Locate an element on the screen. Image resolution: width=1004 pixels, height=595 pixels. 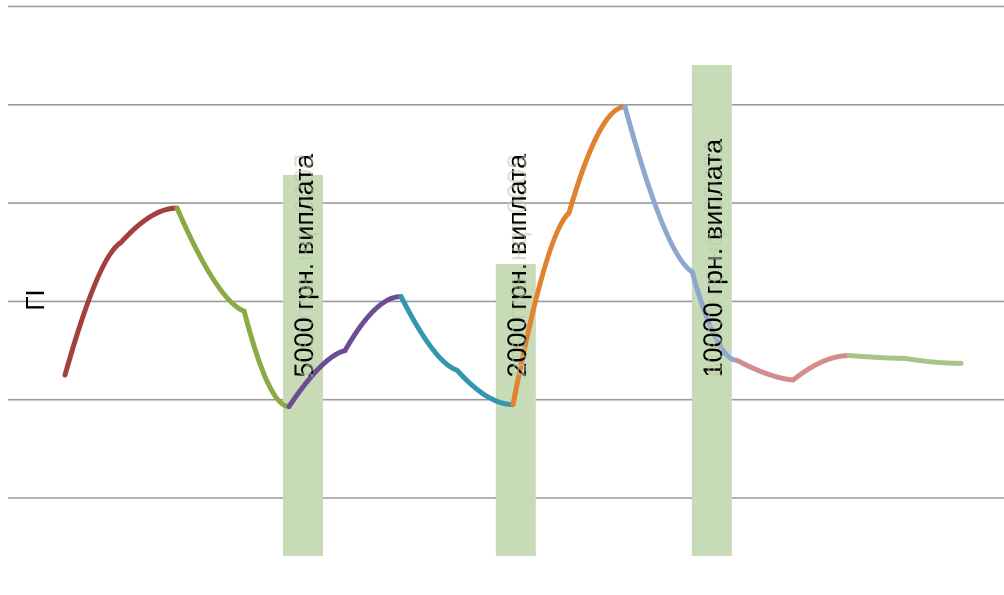
annotation-reflection: 5000 грн. виплата is located at coordinates (304, 266).